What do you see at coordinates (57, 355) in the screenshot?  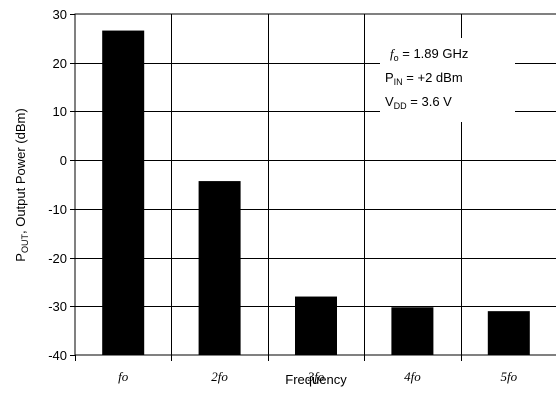 I see `y-tick-label: -40` at bounding box center [57, 355].